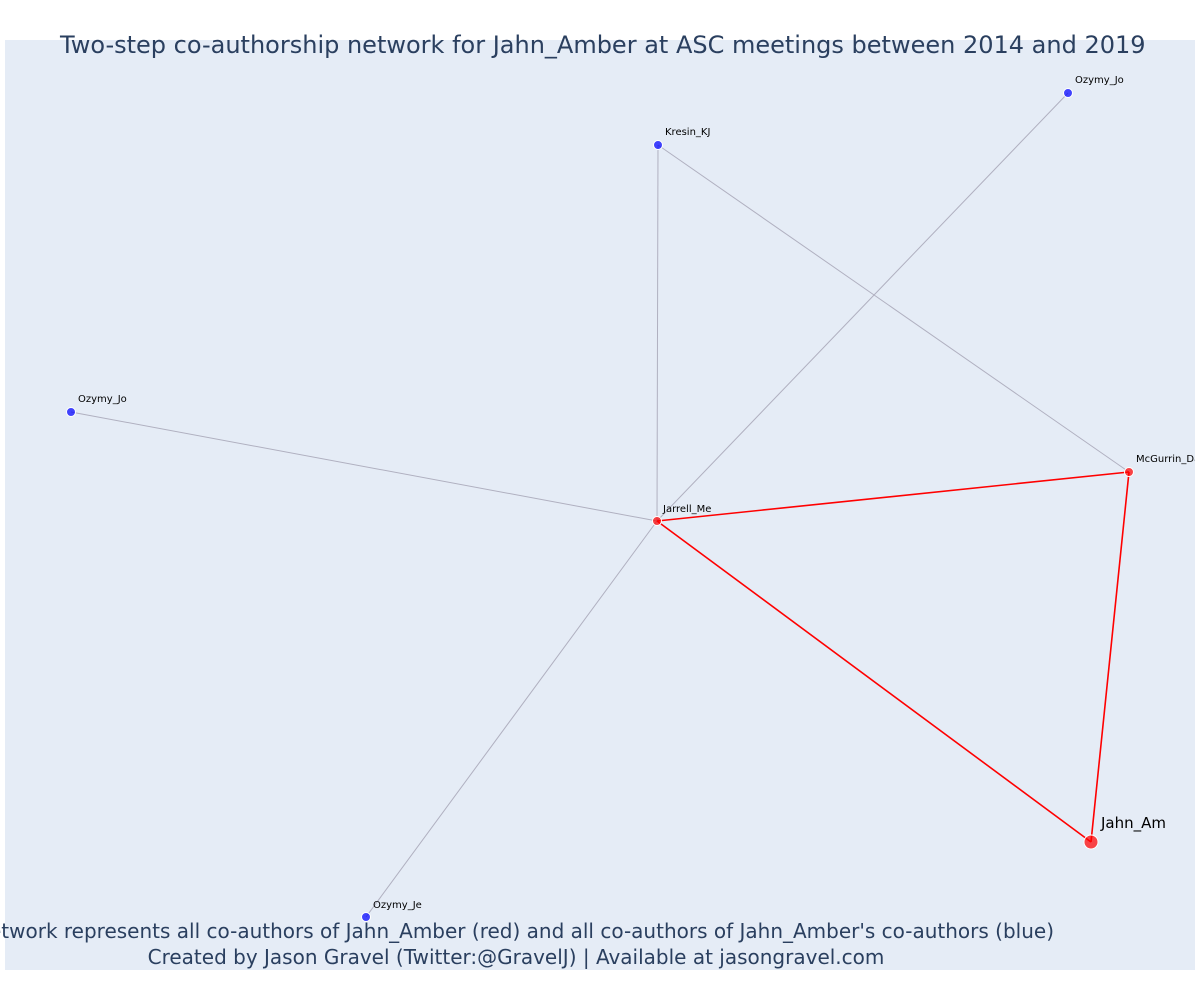 This screenshot has width=1200, height=1000. Describe the element at coordinates (397, 905) in the screenshot. I see `node-label-ozymy_je: Ozymy_Je` at that location.